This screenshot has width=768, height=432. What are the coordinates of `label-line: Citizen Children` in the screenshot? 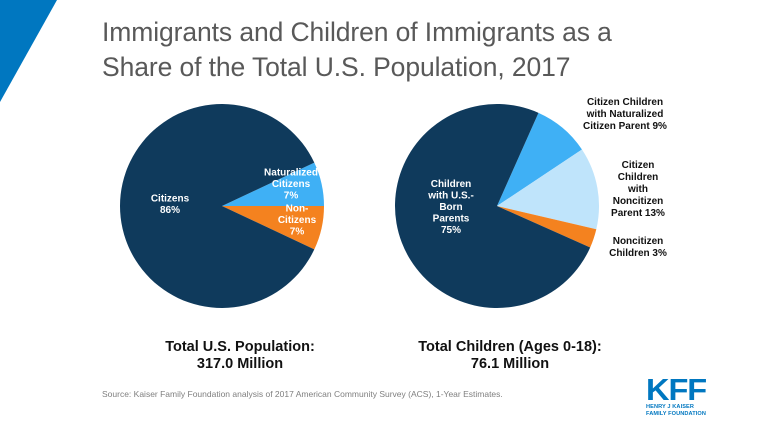 It's located at (625, 102).